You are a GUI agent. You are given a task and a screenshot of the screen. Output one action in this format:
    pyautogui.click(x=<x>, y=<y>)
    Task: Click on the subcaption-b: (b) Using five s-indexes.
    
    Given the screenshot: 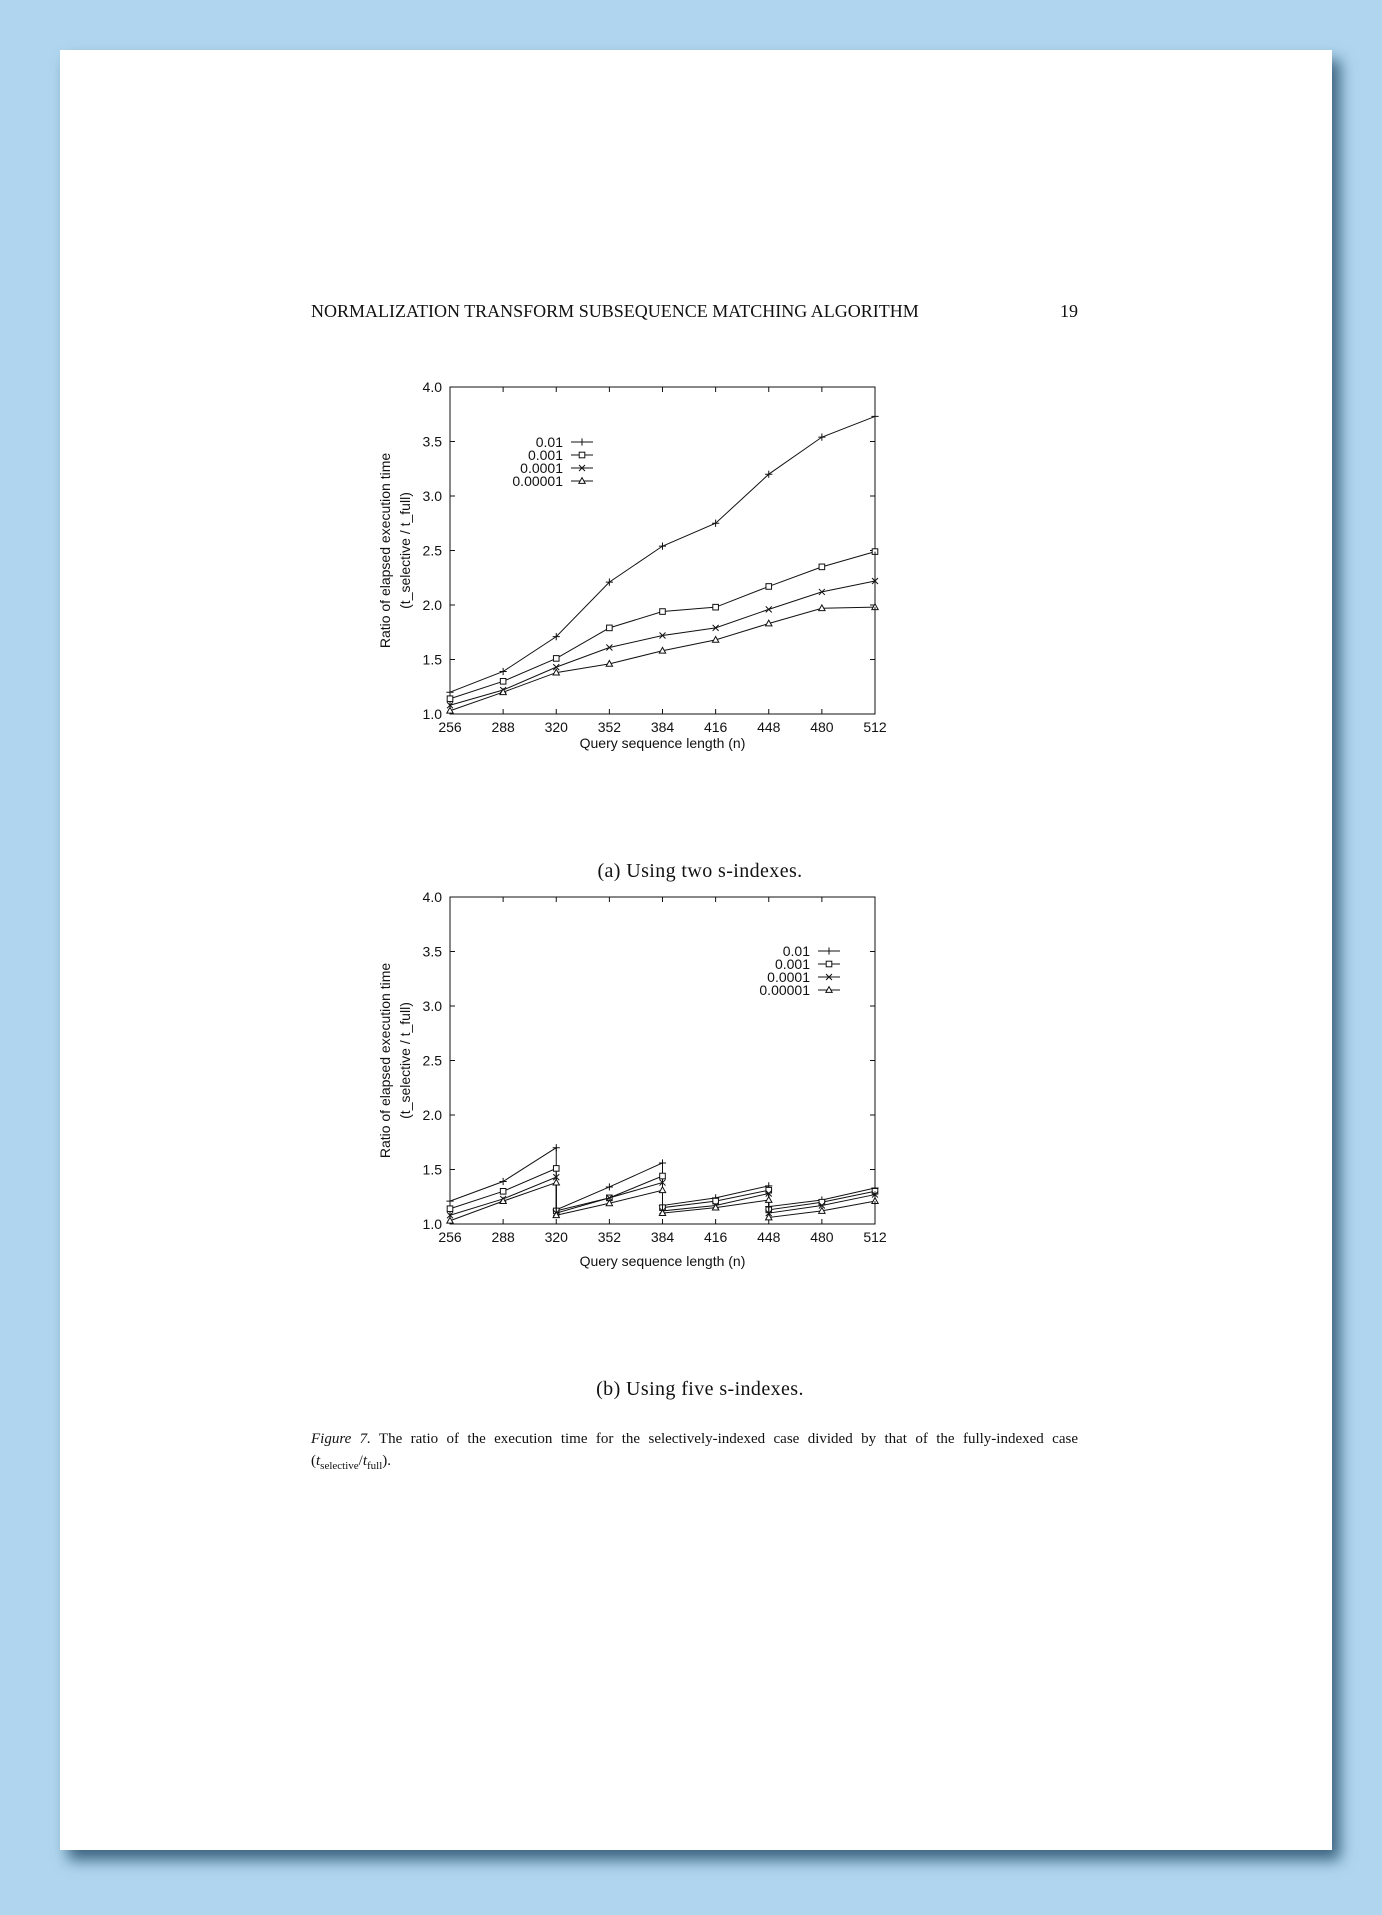 What is the action you would take?
    pyautogui.click(x=700, y=1389)
    